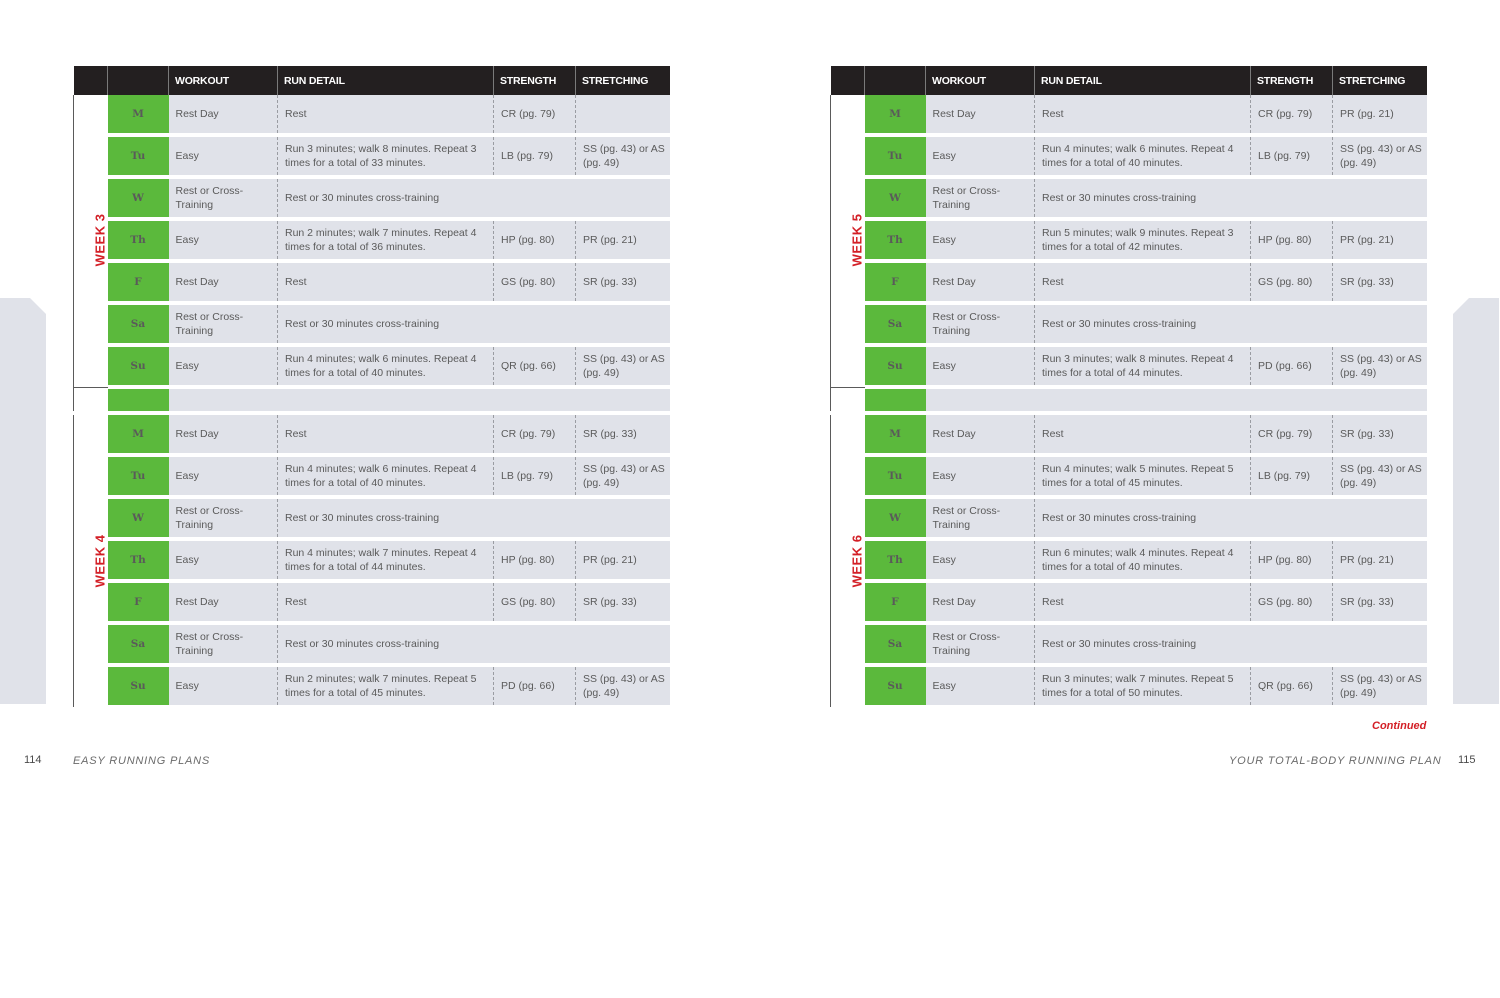 This screenshot has width=1500, height=998. What do you see at coordinates (371, 80) in the screenshot?
I see `table-header: WORKOUT RUN DETAIL STRENGTH STRETCHING` at bounding box center [371, 80].